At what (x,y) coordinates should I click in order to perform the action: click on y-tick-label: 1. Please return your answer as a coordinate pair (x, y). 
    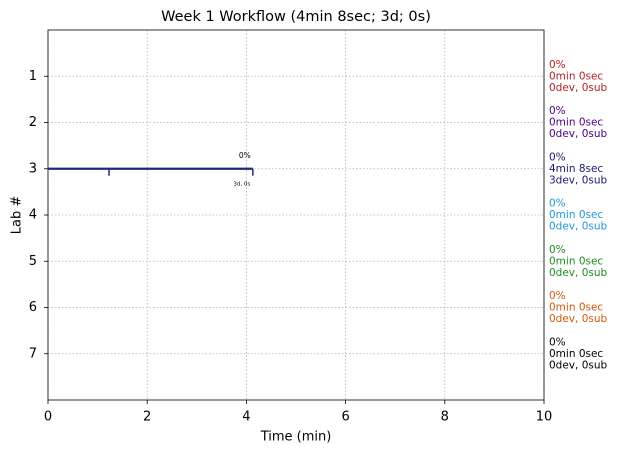
    Looking at the image, I should click on (33, 76).